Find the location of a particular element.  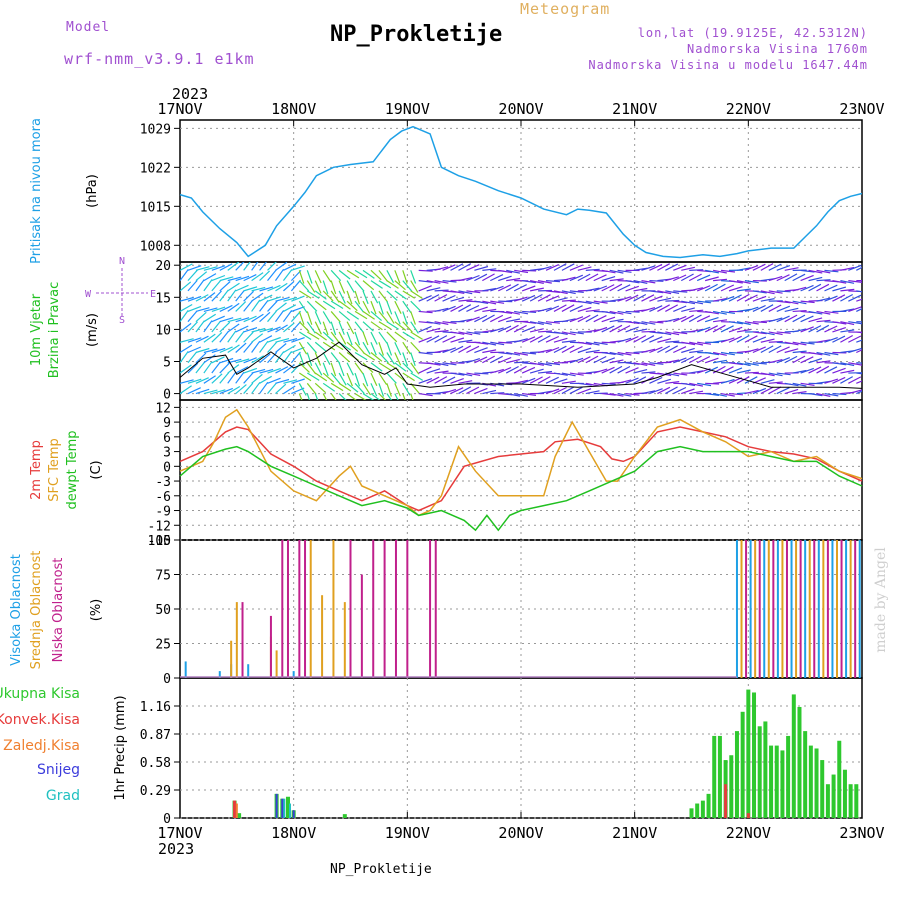

compass-w: W is located at coordinates (88, 294).